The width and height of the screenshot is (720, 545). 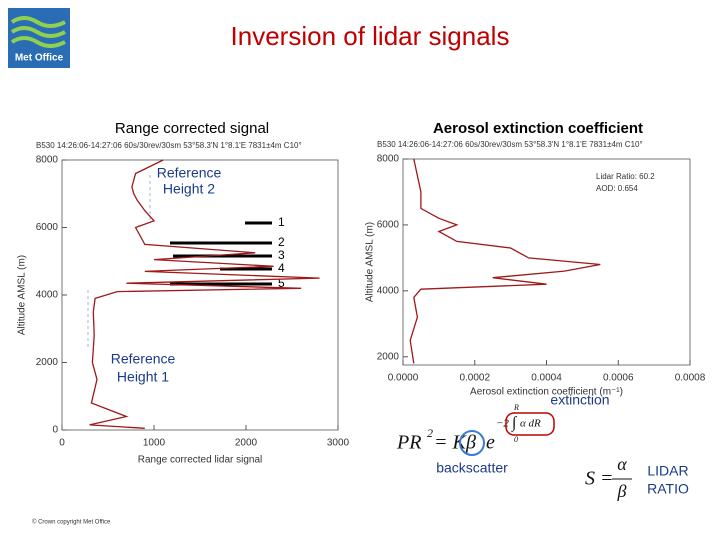 I want to click on eq-part: PR, so click(x=408, y=443).